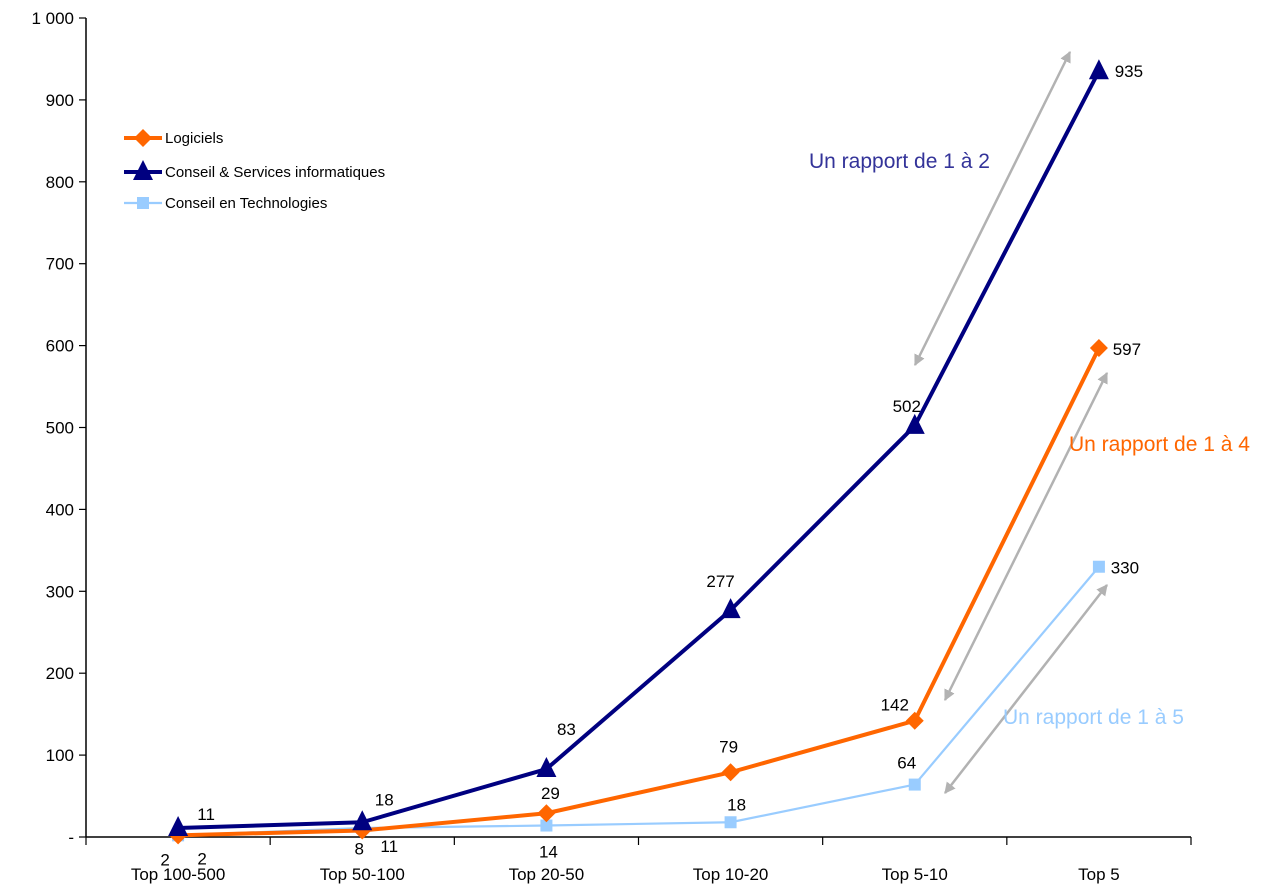 The height and width of the screenshot is (887, 1275). Describe the element at coordinates (720, 581) in the screenshot. I see `data-label: 277` at that location.